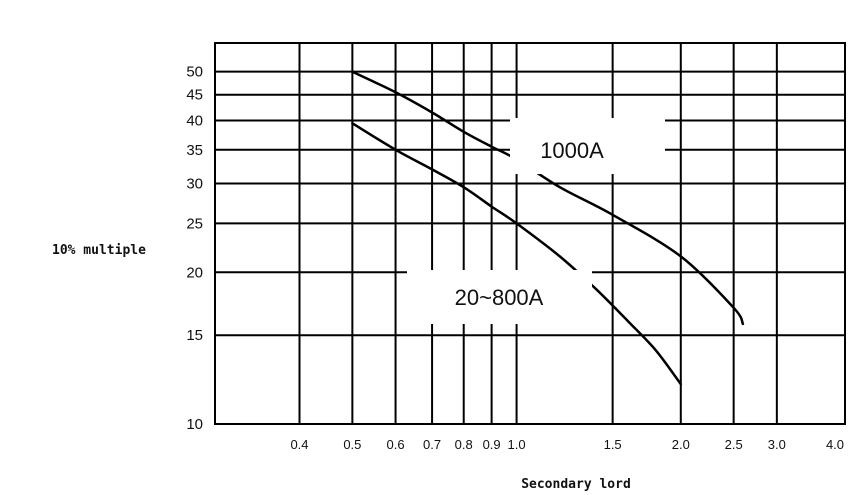  Describe the element at coordinates (576, 484) in the screenshot. I see `x-axis-title: Secondary lord` at that location.